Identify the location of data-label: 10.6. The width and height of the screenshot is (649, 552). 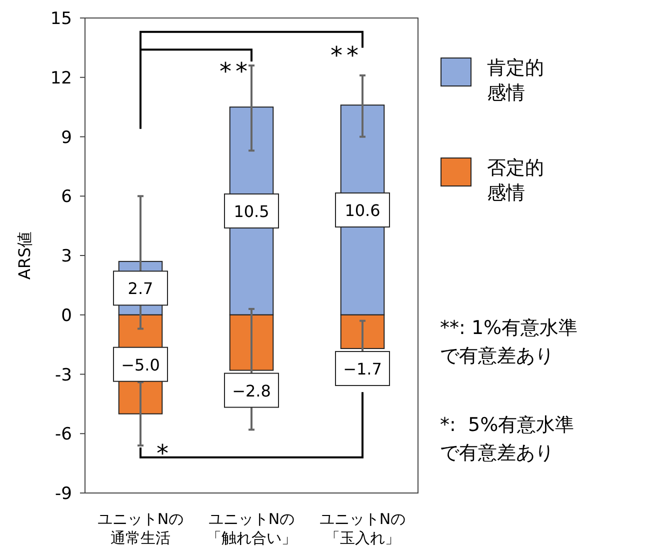
(362, 210).